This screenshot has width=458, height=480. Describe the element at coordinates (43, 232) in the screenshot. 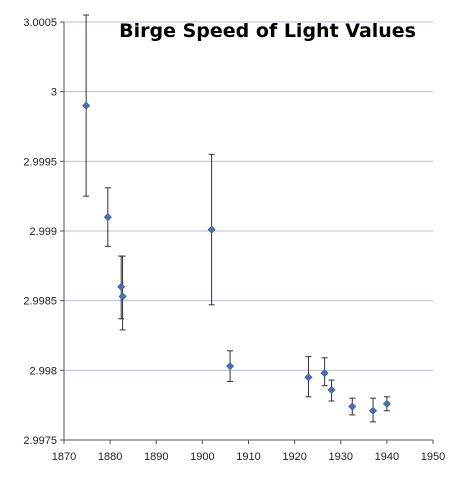

I see `y-tick-label: 2.999` at that location.